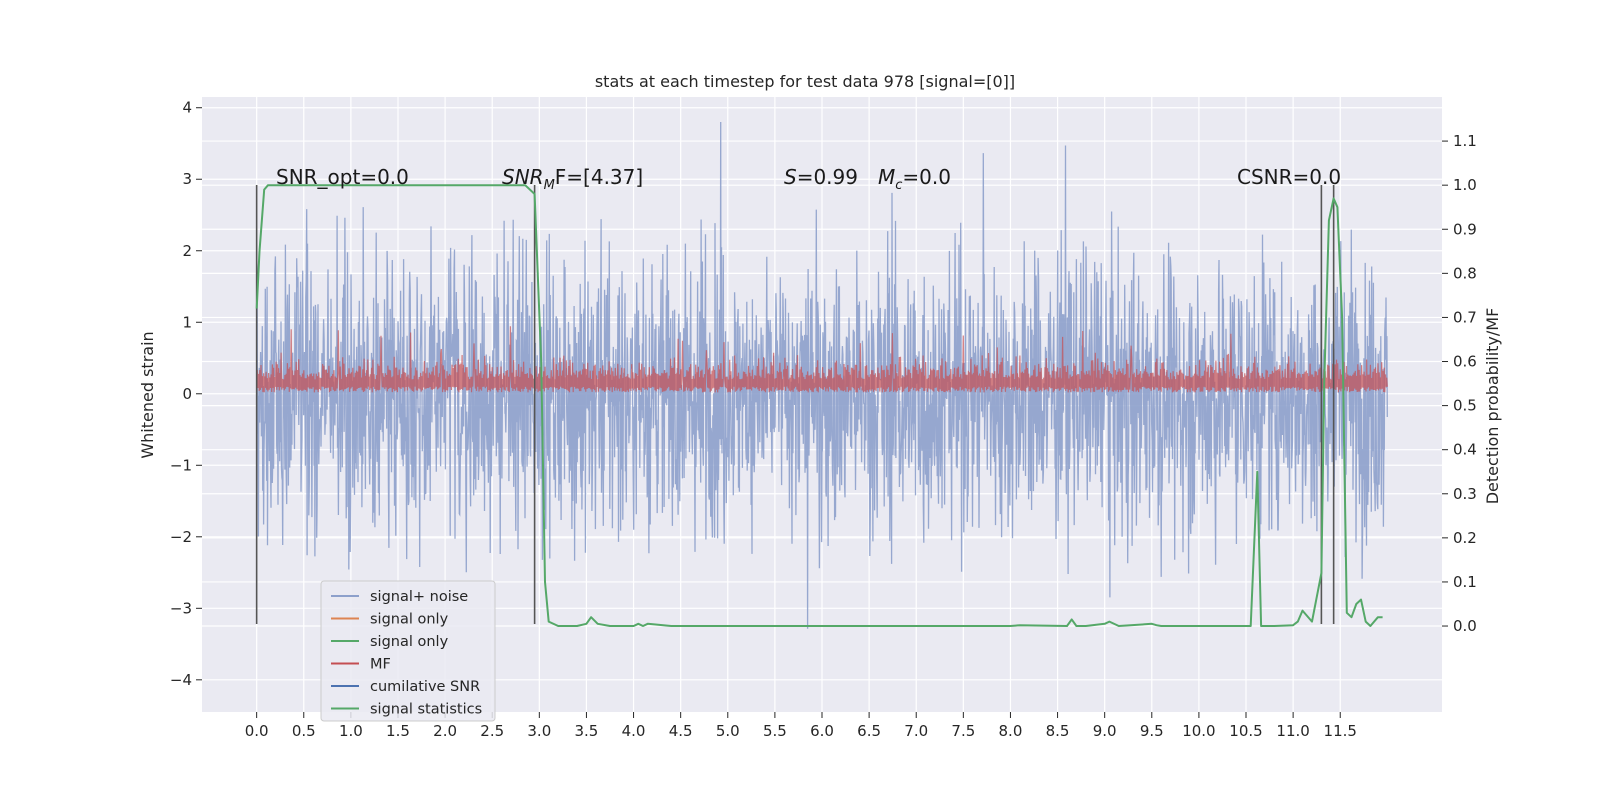 The height and width of the screenshot is (800, 1600). I want to click on y-left-tick-label: −4, so click(181, 680).